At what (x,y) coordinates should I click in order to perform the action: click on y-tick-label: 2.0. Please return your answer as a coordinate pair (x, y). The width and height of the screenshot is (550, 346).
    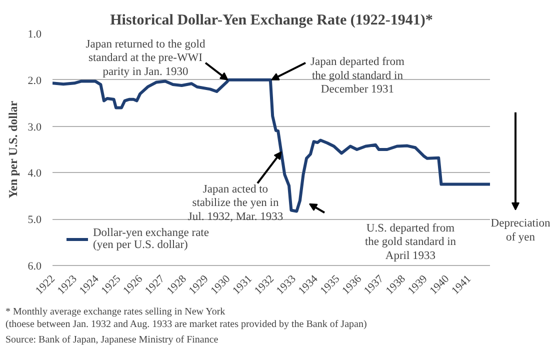
    Looking at the image, I should click on (35, 80).